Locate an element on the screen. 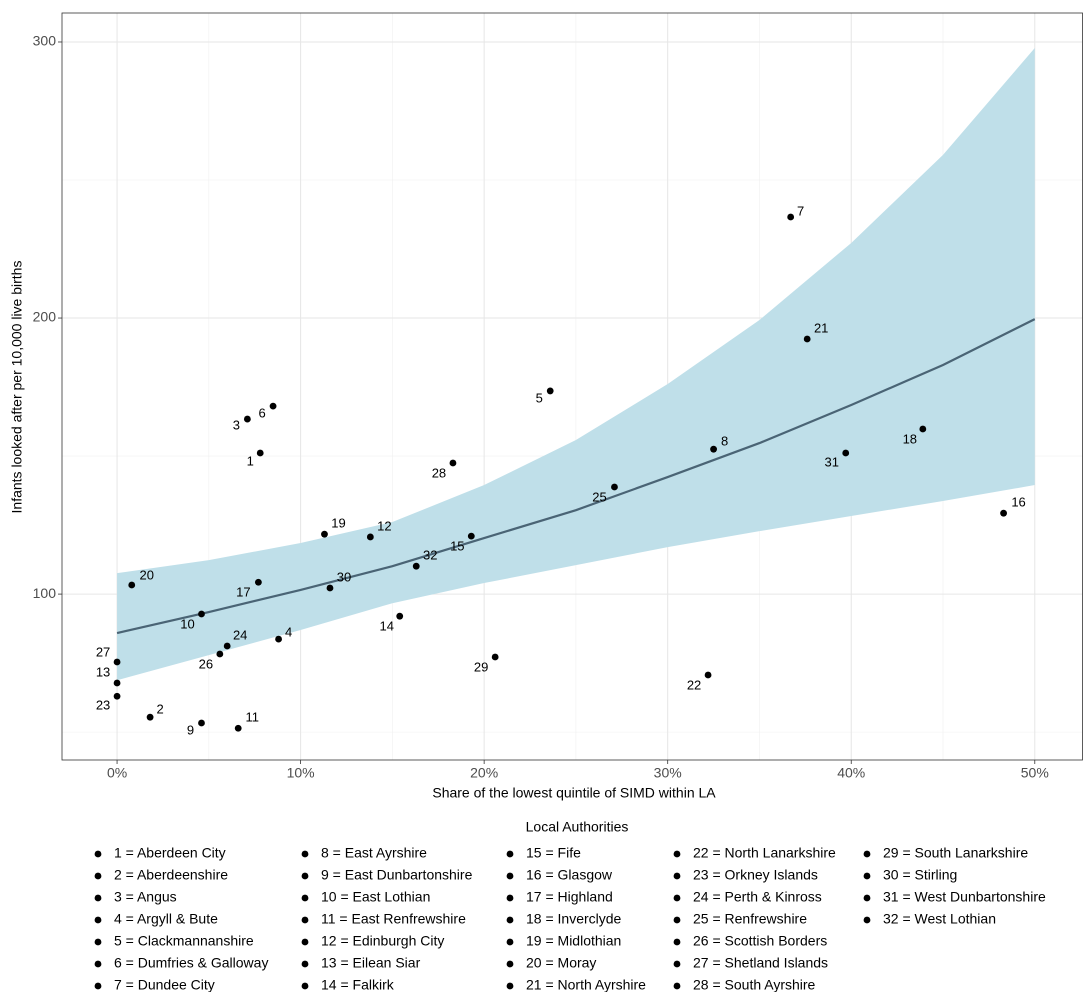 The image size is (1083, 997). point-label: 2 is located at coordinates (159, 709).